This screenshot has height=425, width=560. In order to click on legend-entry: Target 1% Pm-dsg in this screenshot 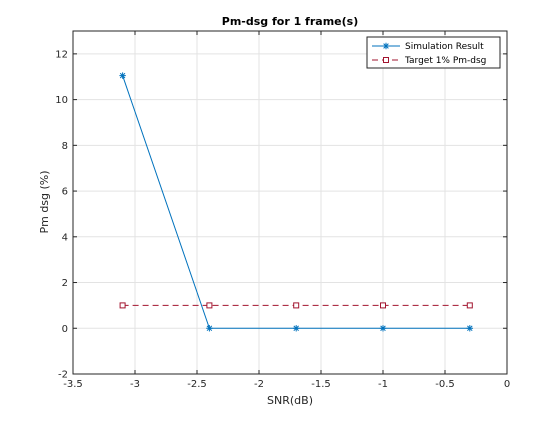, I will do `click(429, 61)`.